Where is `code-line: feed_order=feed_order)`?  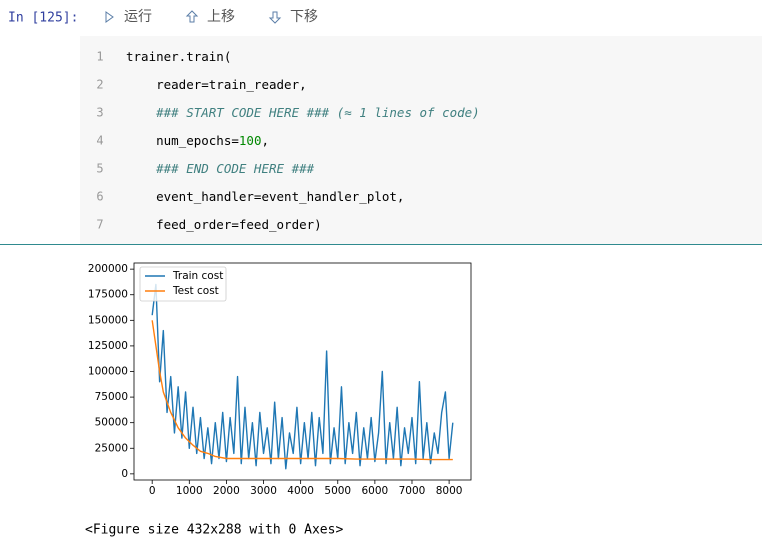 code-line: feed_order=feed_order) is located at coordinates (224, 224).